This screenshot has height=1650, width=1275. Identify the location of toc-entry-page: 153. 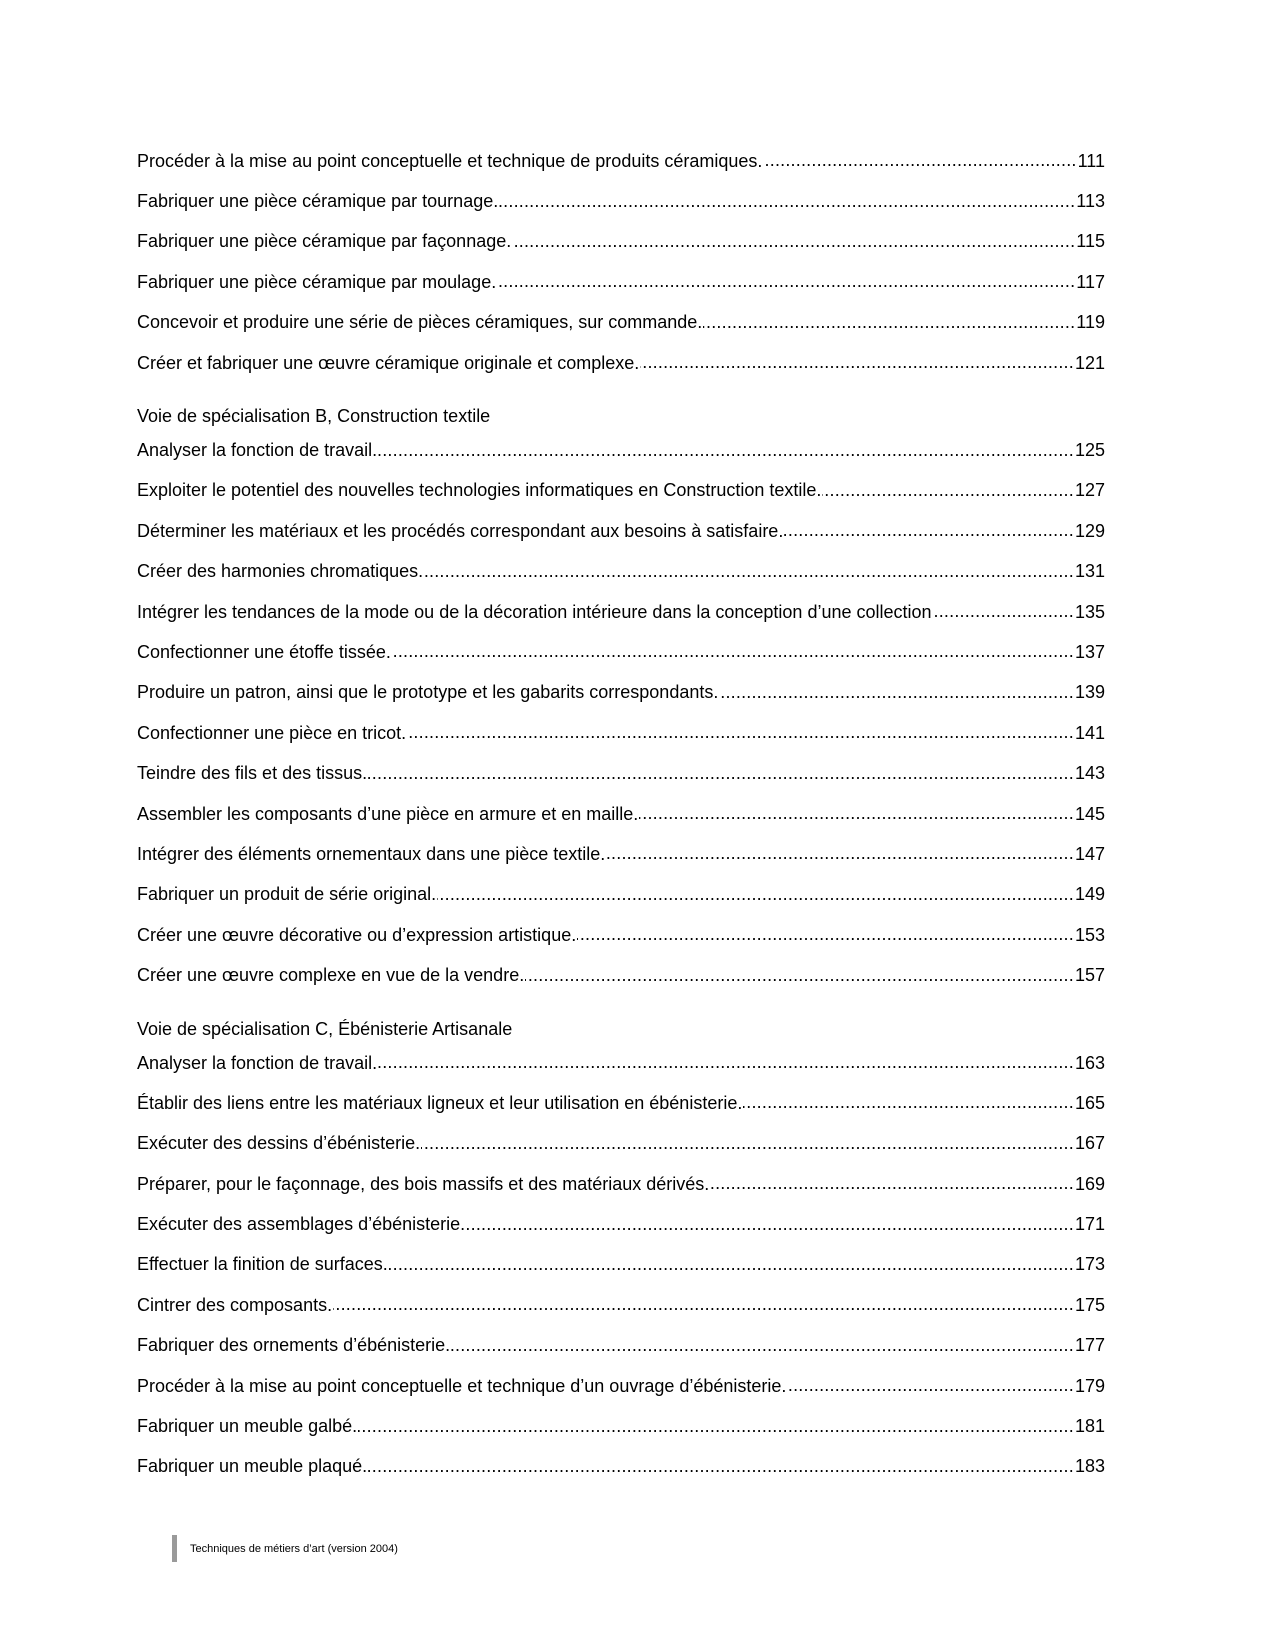
(1089, 934).